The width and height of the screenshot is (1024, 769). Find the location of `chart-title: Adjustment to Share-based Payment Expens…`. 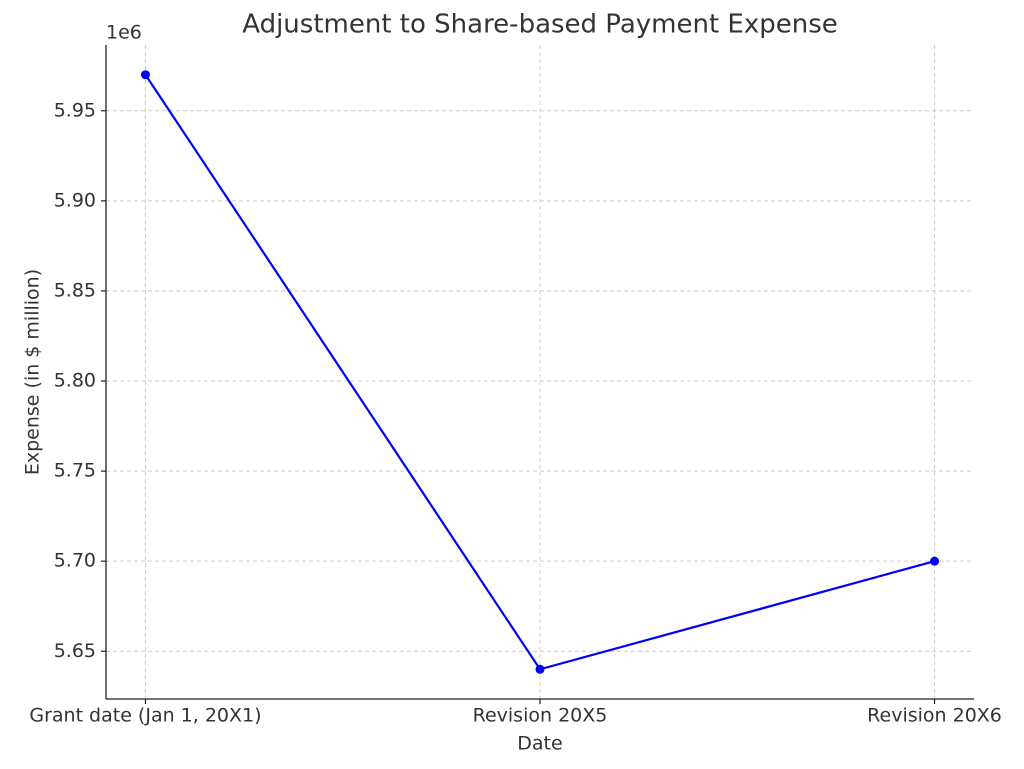

chart-title: Adjustment to Share-based Payment Expens… is located at coordinates (540, 25).